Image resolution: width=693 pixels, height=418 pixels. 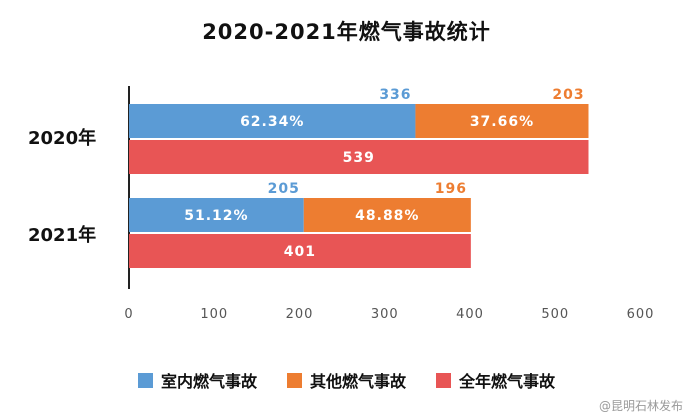 I want to click on legend-item-indoor: 室内燃气事故, so click(x=197, y=380).